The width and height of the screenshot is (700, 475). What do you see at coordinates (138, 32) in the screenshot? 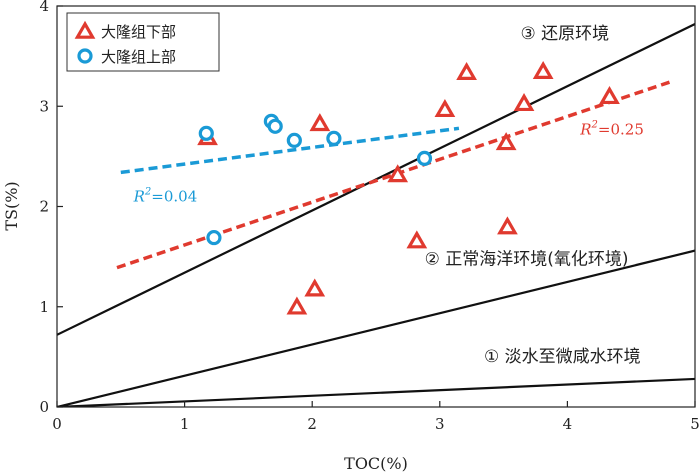
I see `legend-label-1: 大隆组下部` at bounding box center [138, 32].